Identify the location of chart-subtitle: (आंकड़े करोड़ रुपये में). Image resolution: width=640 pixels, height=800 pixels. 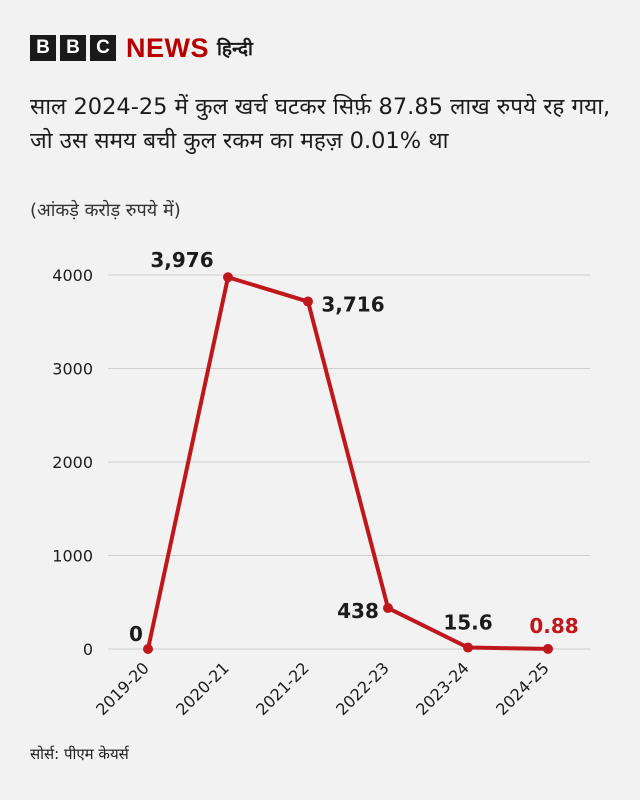
(105, 210).